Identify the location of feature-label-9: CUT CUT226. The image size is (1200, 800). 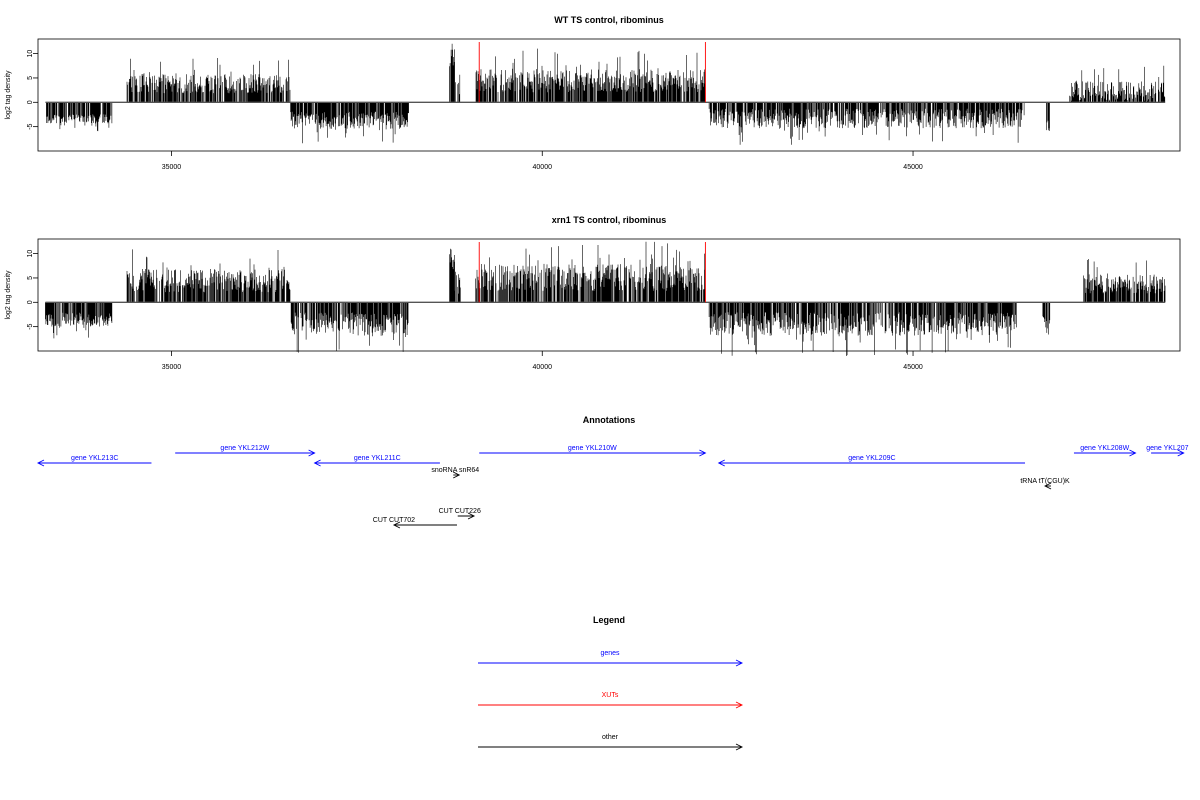
(460, 511).